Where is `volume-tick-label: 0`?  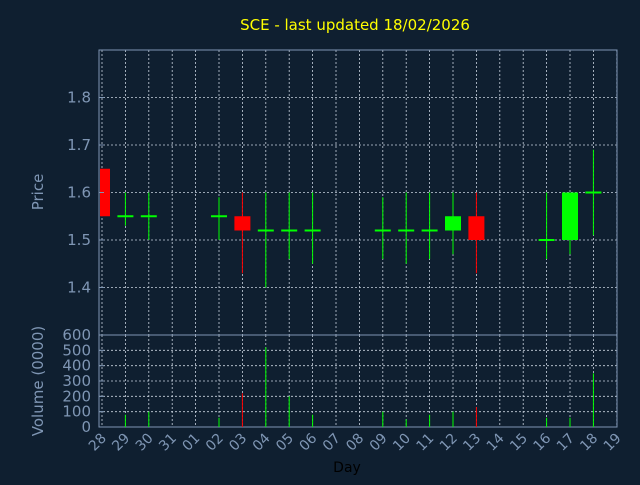 volume-tick-label: 0 is located at coordinates (86, 427).